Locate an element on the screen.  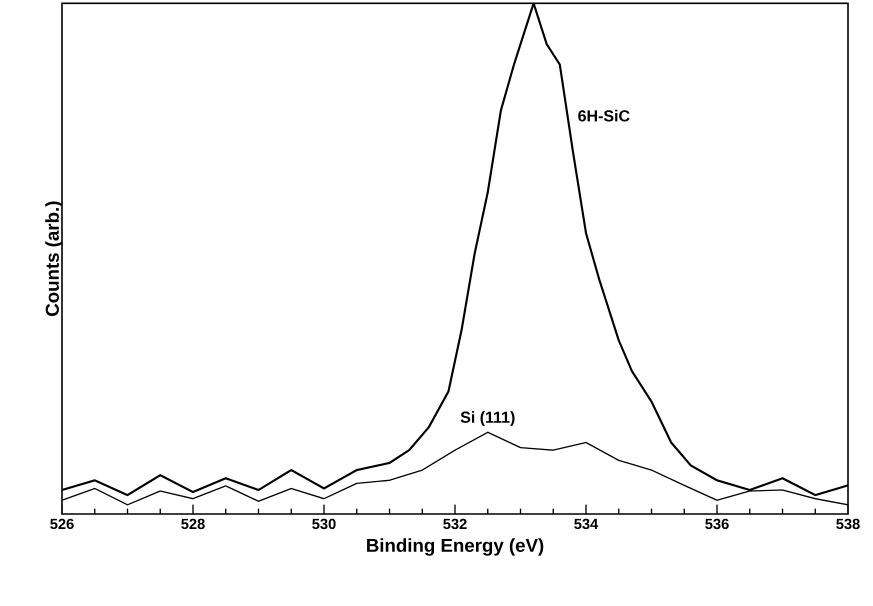
x-tick-label: 534 is located at coordinates (586, 524).